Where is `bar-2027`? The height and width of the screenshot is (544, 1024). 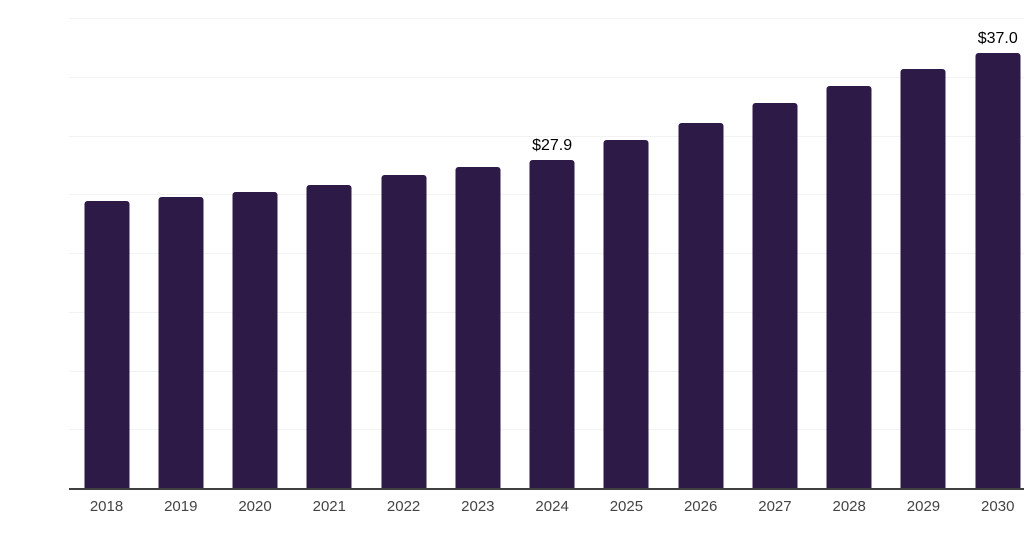
bar-2027 is located at coordinates (775, 295).